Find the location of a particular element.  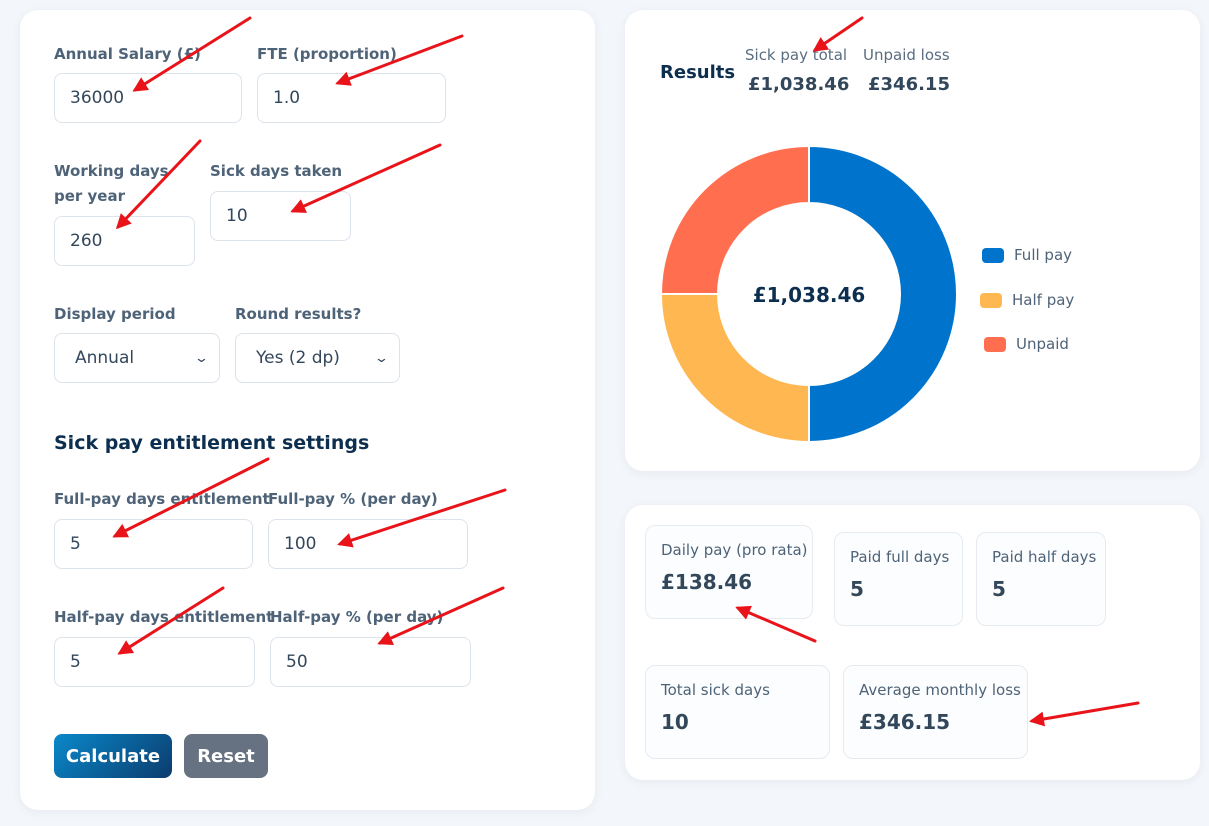

legend-half-pay: Half pay is located at coordinates (1027, 300).